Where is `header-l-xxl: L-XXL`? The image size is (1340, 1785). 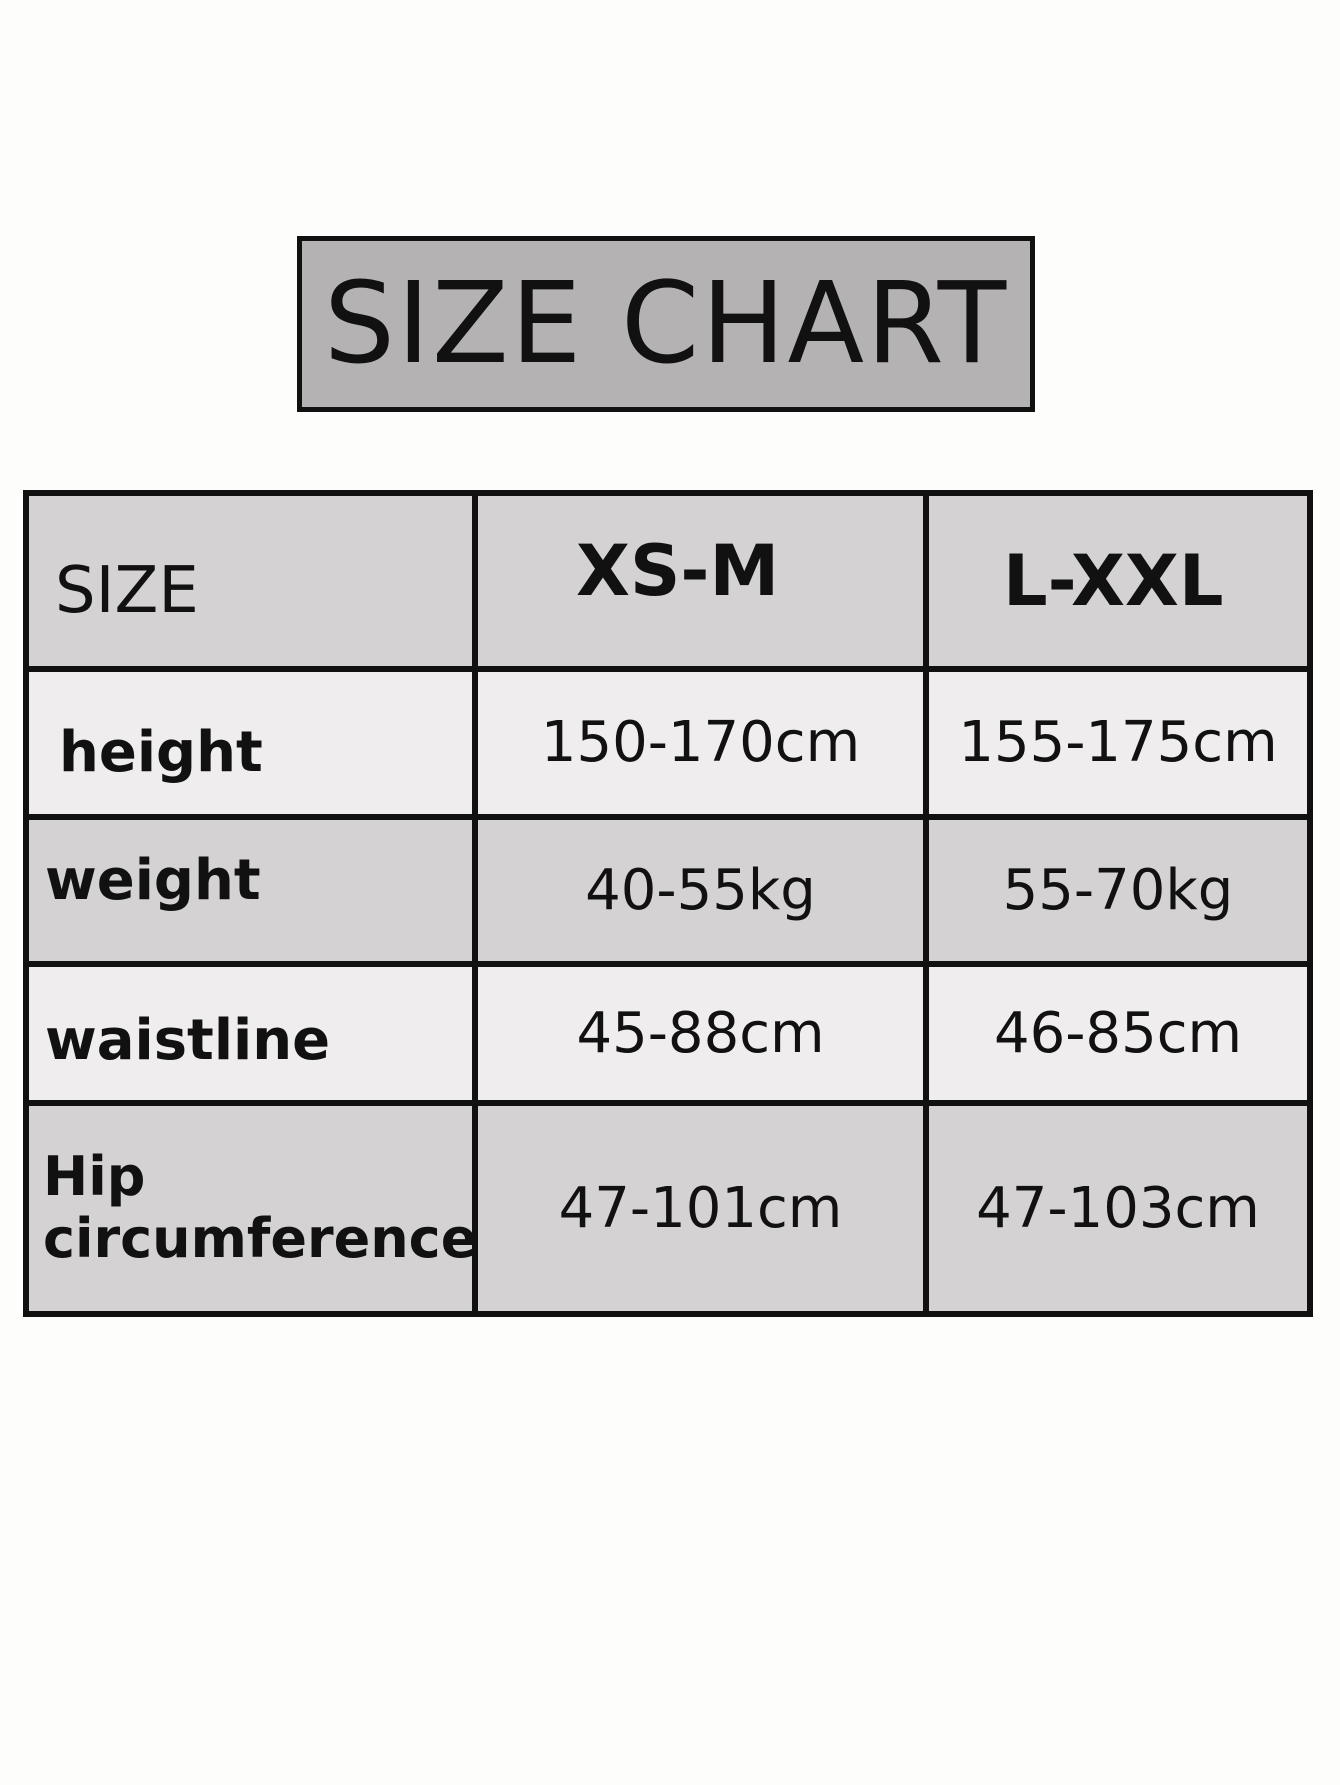
header-l-xxl: L-XXL is located at coordinates (1118, 581).